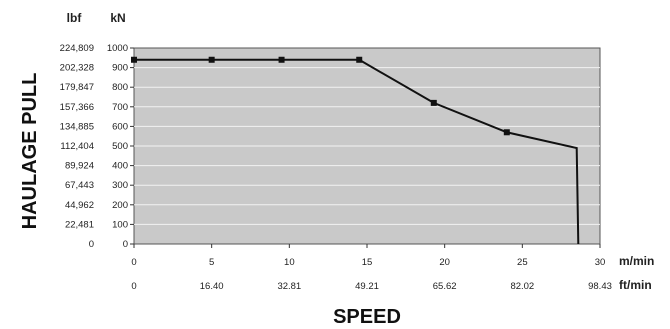 The image size is (670, 329). Describe the element at coordinates (636, 261) in the screenshot. I see `x-unit-m-min: m/min` at that location.